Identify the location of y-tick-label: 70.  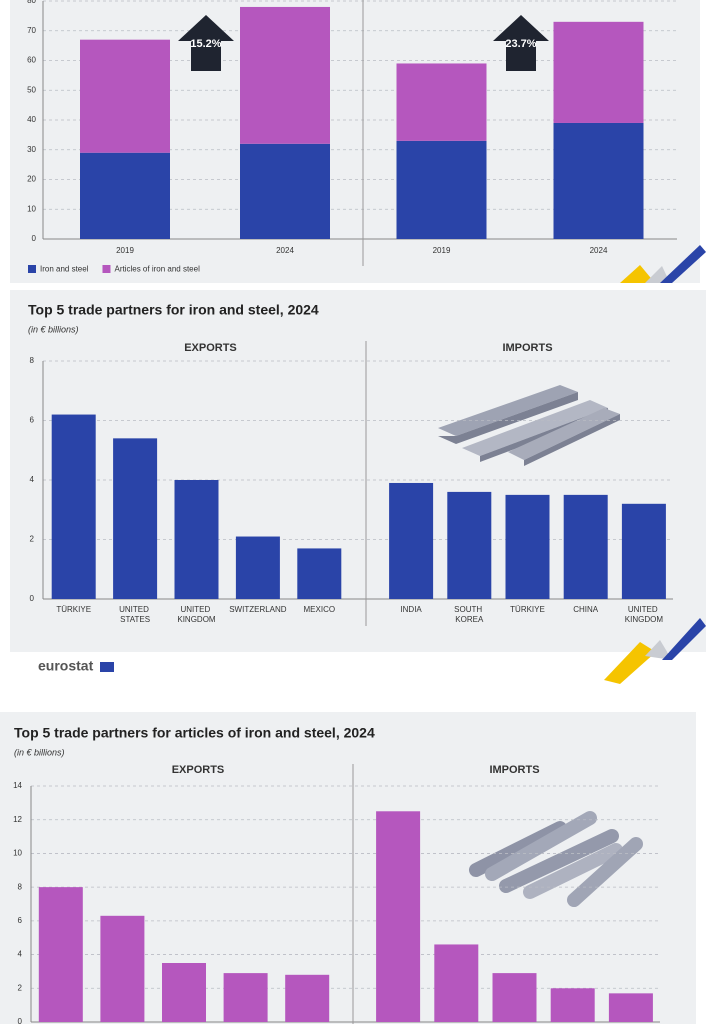
(31, 30).